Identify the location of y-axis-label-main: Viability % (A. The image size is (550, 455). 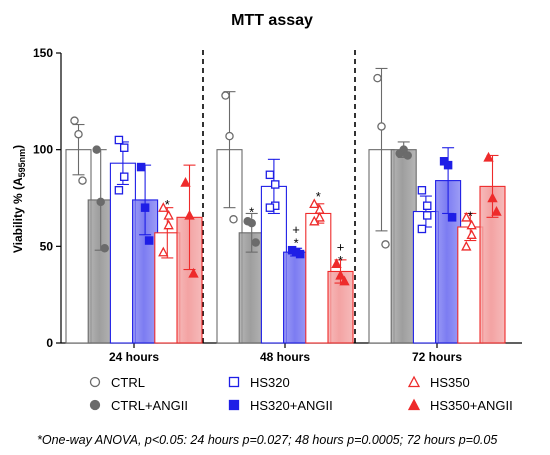
(18, 215).